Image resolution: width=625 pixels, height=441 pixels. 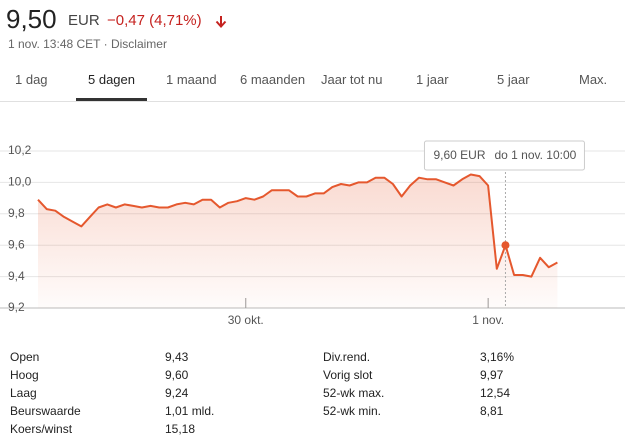 What do you see at coordinates (347, 357) in the screenshot?
I see `stat-label: Div.rend.` at bounding box center [347, 357].